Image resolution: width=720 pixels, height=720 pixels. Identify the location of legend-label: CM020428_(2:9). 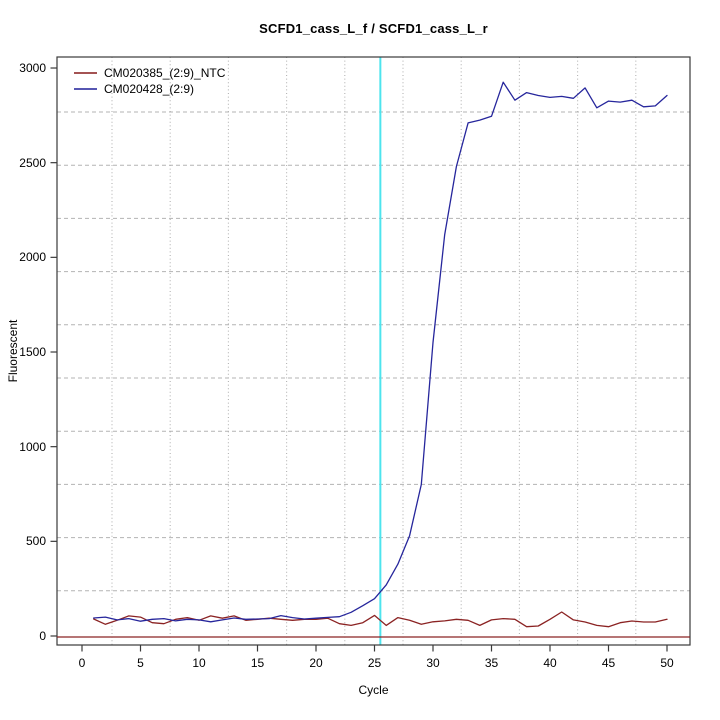
(149, 89).